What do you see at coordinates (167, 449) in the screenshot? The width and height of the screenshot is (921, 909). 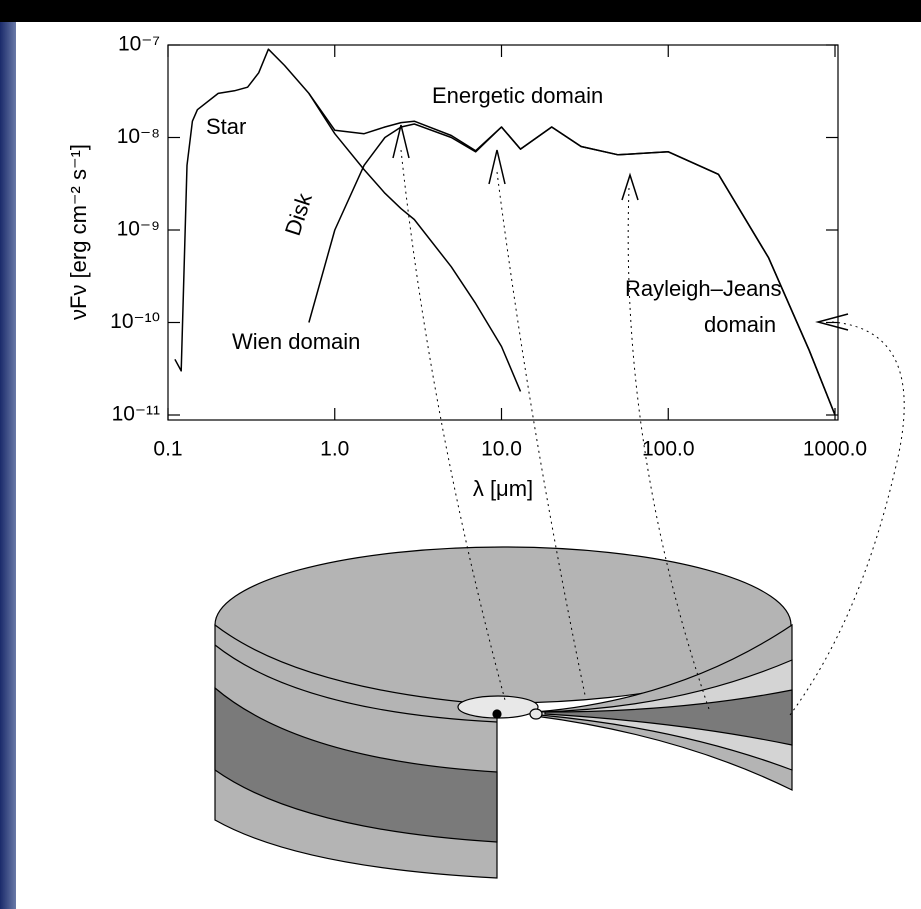 I see `x-tick-label: 0.1` at bounding box center [167, 449].